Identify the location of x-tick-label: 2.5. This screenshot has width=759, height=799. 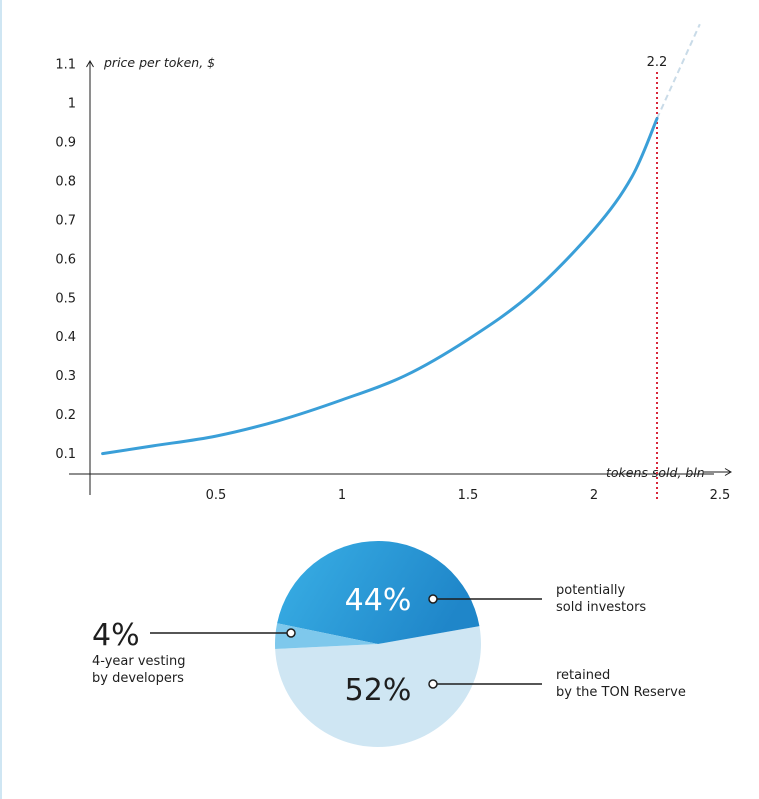
(720, 495).